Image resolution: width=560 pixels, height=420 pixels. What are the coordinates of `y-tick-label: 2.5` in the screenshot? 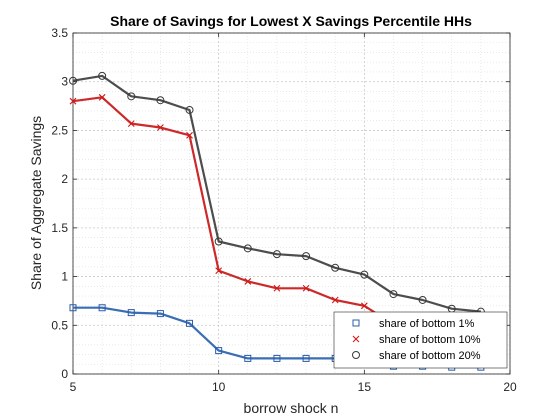 It's located at (59, 130).